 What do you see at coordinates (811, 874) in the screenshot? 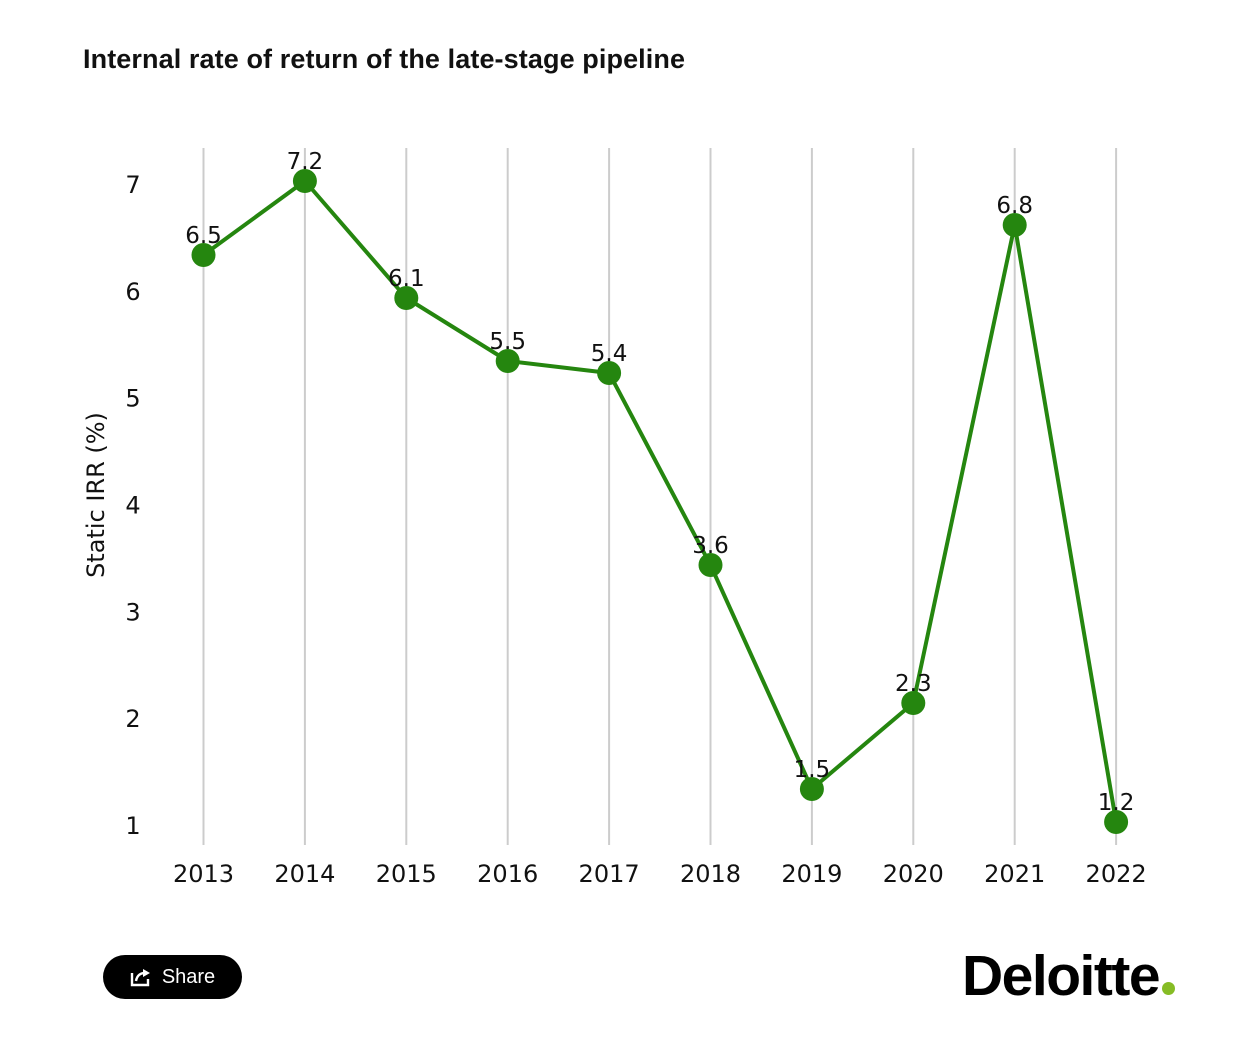
I see `x-tick-label: 2019` at bounding box center [811, 874].